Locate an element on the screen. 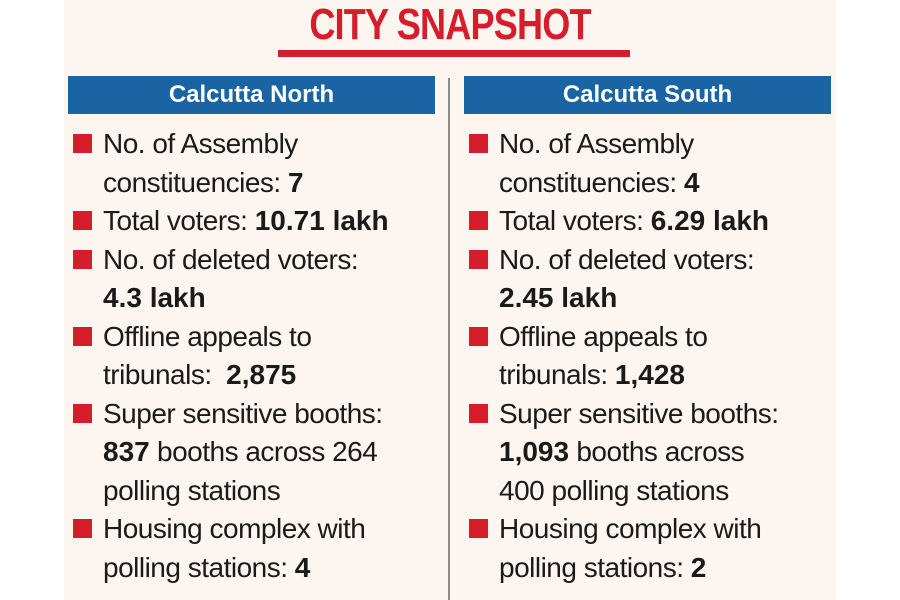  deleted-value-line: 4.3 lakh is located at coordinates (269, 298).